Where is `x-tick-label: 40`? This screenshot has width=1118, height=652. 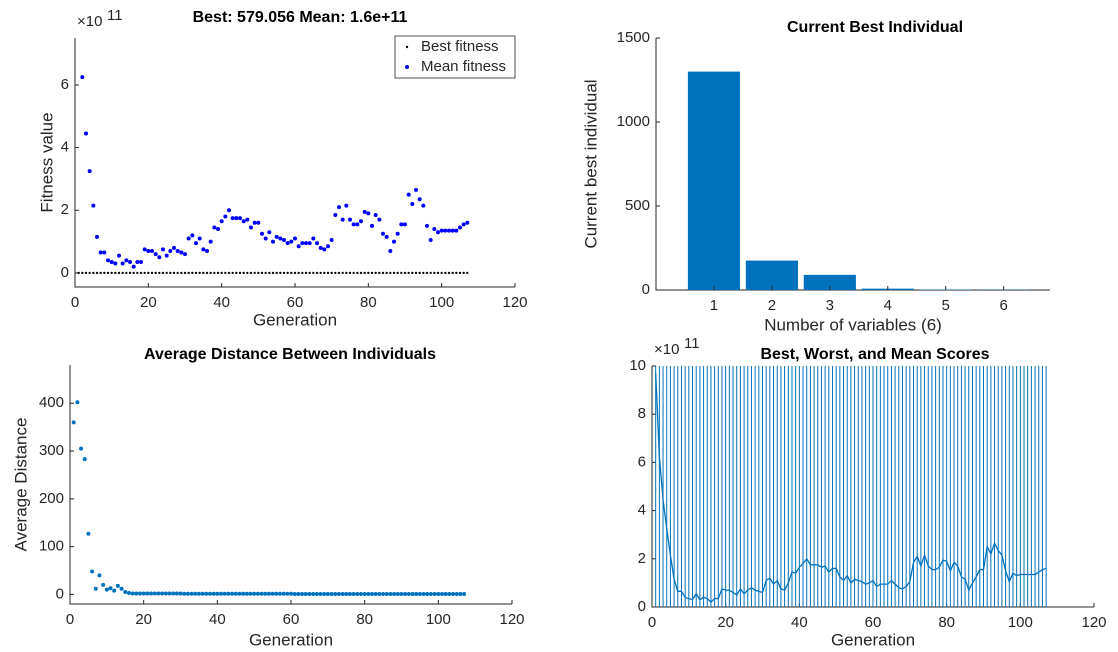 x-tick-label: 40 is located at coordinates (221, 302).